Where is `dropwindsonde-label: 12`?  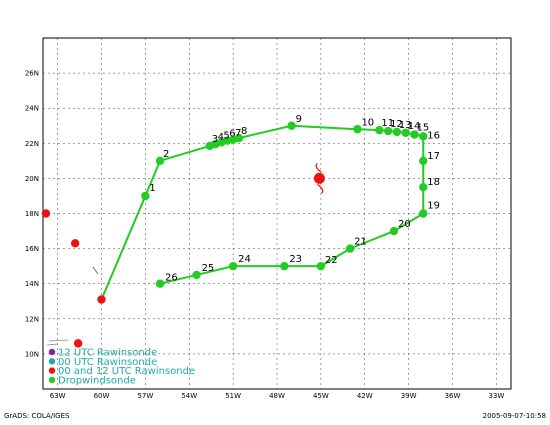 dropwindsonde-label: 12 is located at coordinates (396, 124).